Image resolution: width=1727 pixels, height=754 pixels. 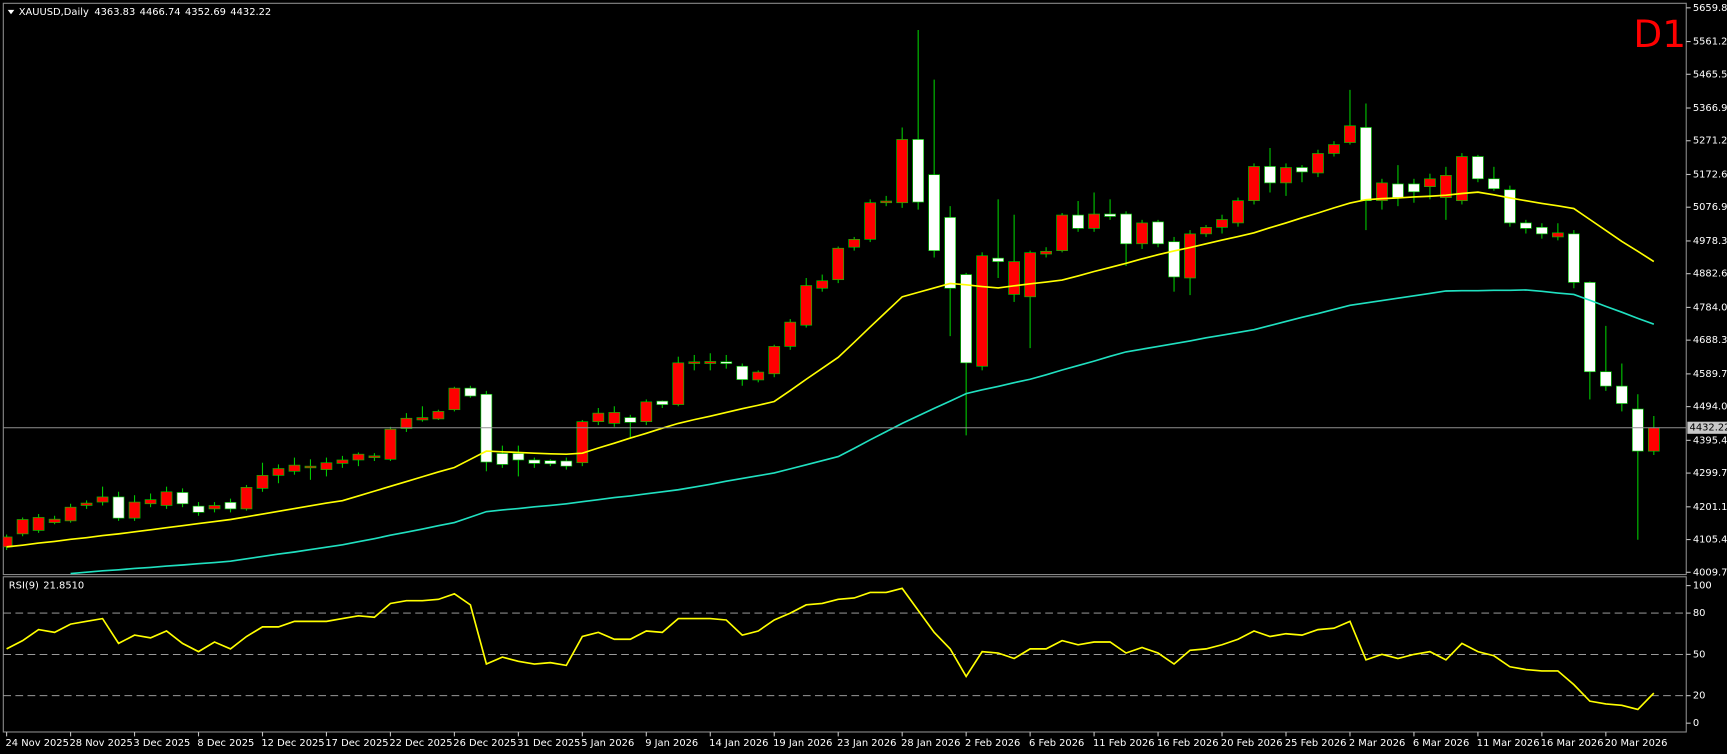 I want to click on last-price-box, so click(x=1707, y=427).